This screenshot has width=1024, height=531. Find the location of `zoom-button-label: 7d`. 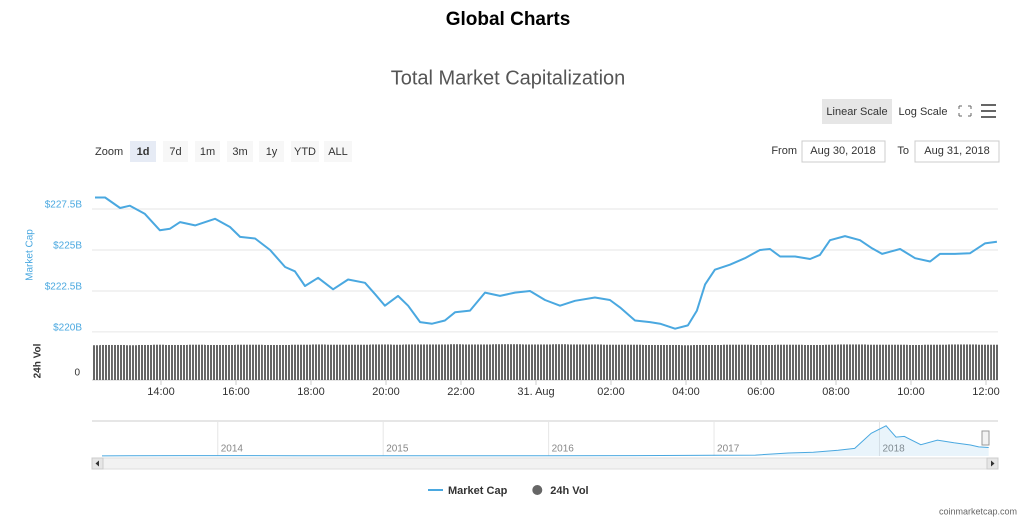

zoom-button-label: 7d is located at coordinates (175, 152).